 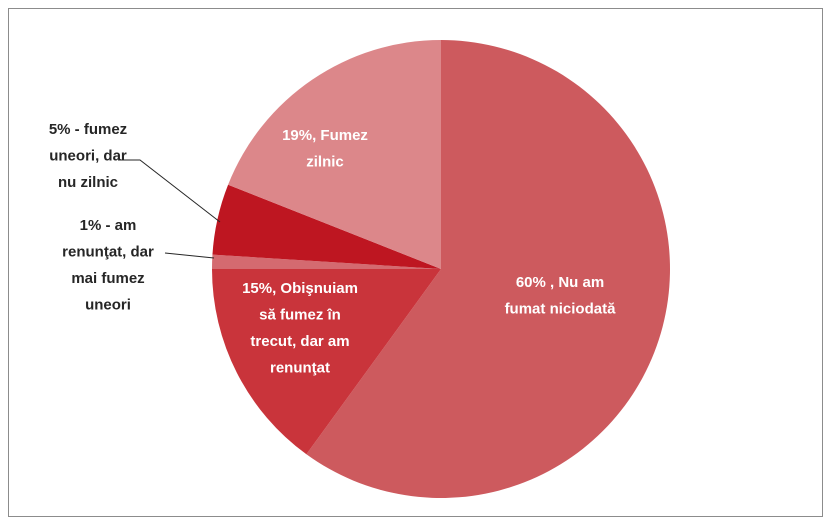 I want to click on data-label-line: renunţat, dar, so click(x=108, y=251).